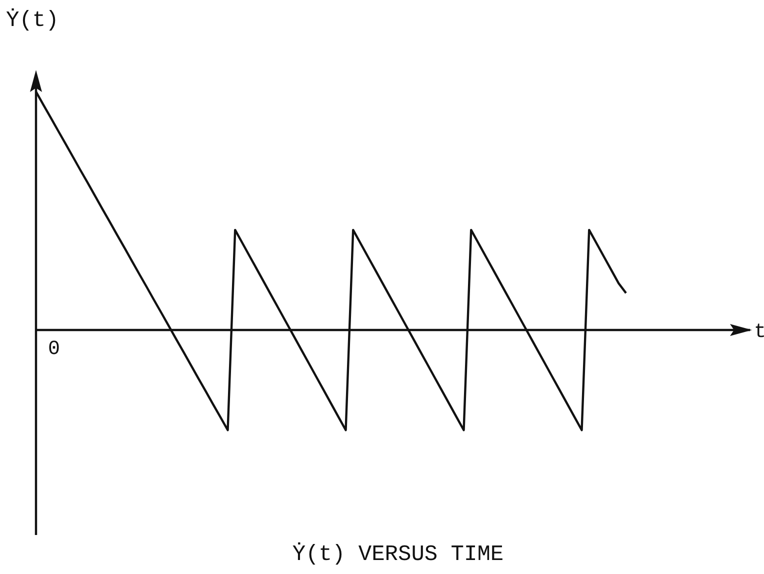 The image size is (764, 574). Describe the element at coordinates (398, 554) in the screenshot. I see `text: Ẏ(t) VERSUS TIME` at that location.